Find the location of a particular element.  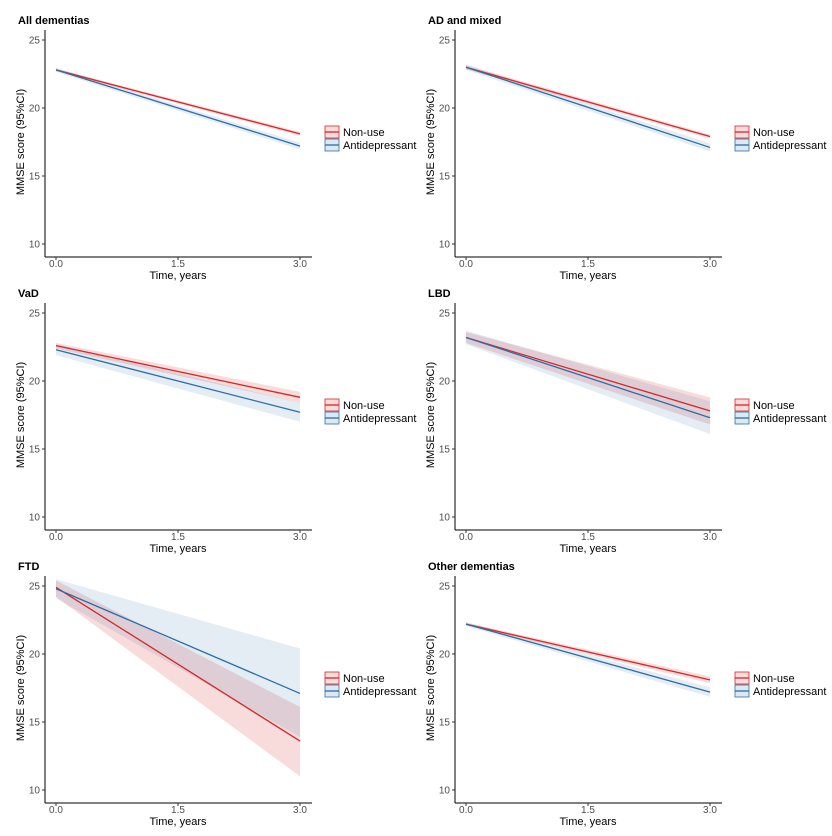

panel-title: VaD is located at coordinates (28, 294).